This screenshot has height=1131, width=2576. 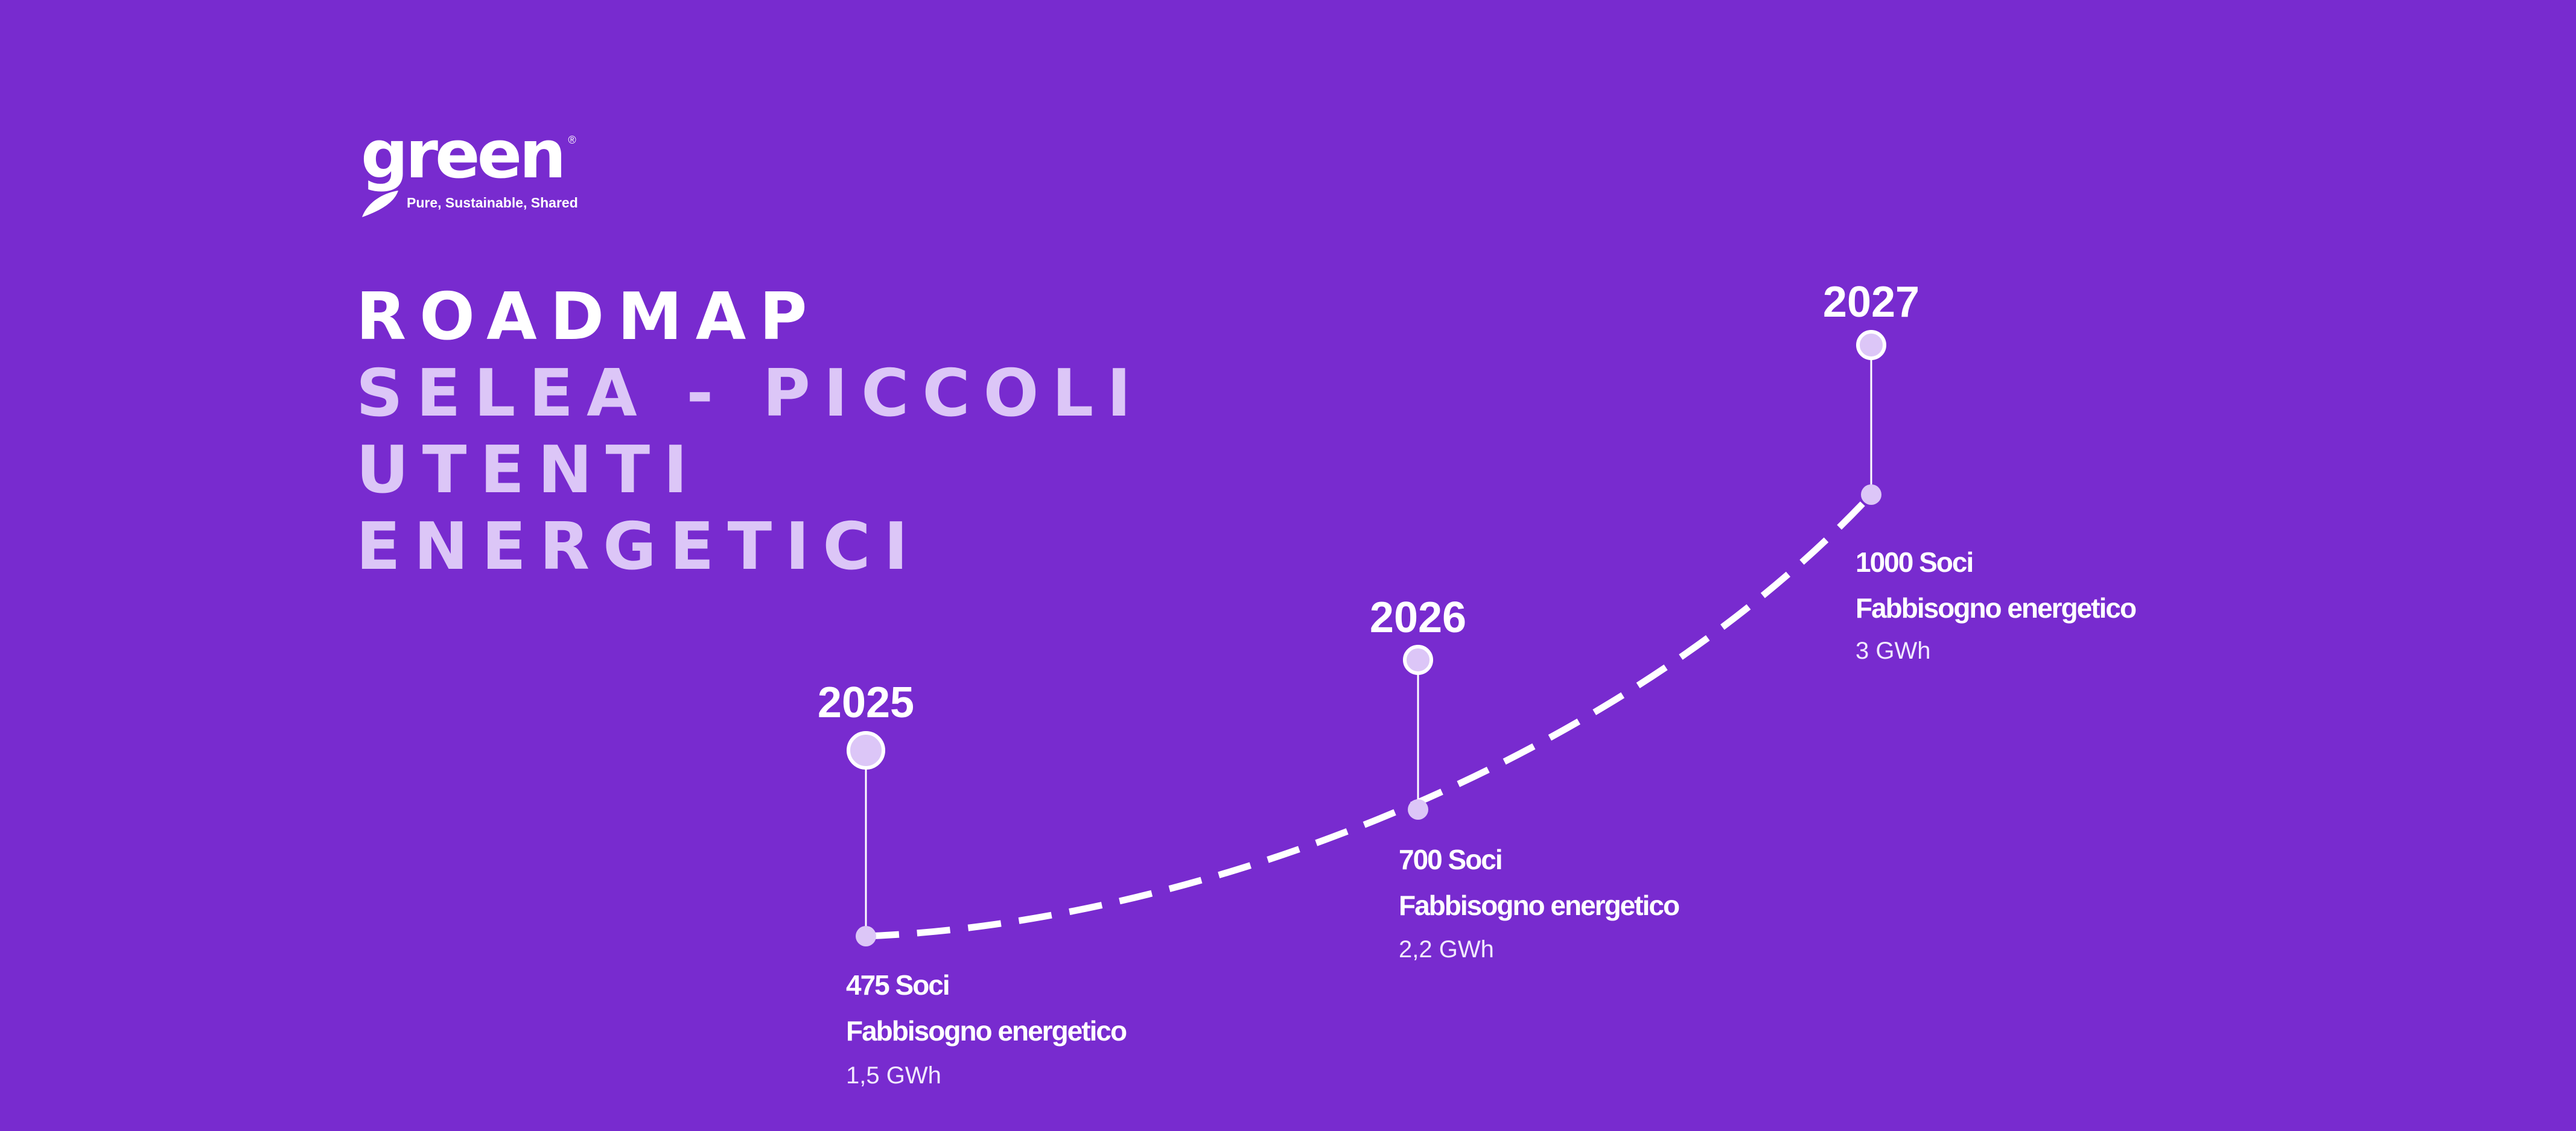 I want to click on year-2026: 2026, so click(x=1418, y=618).